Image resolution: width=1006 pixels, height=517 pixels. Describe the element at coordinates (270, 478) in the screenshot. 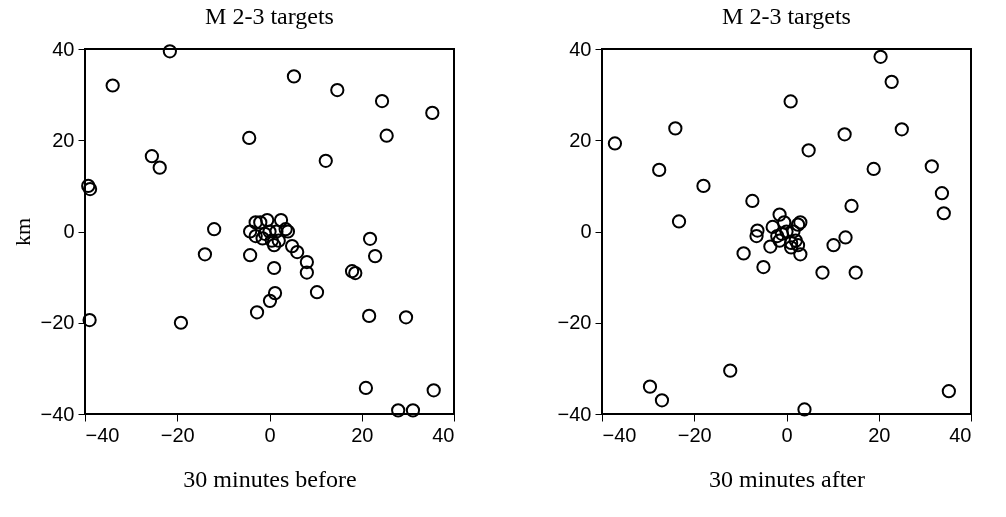

I see `x-axis-title: 30 minutes before` at that location.